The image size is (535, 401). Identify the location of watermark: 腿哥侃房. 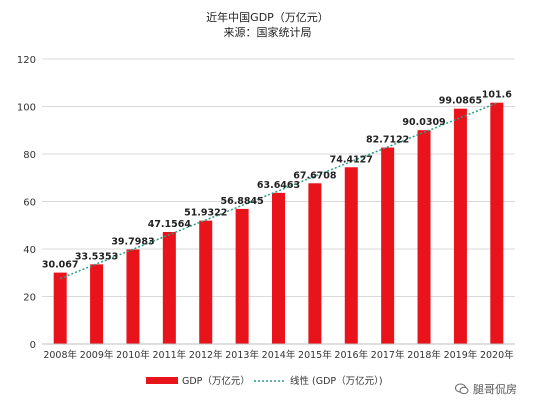
(486, 389).